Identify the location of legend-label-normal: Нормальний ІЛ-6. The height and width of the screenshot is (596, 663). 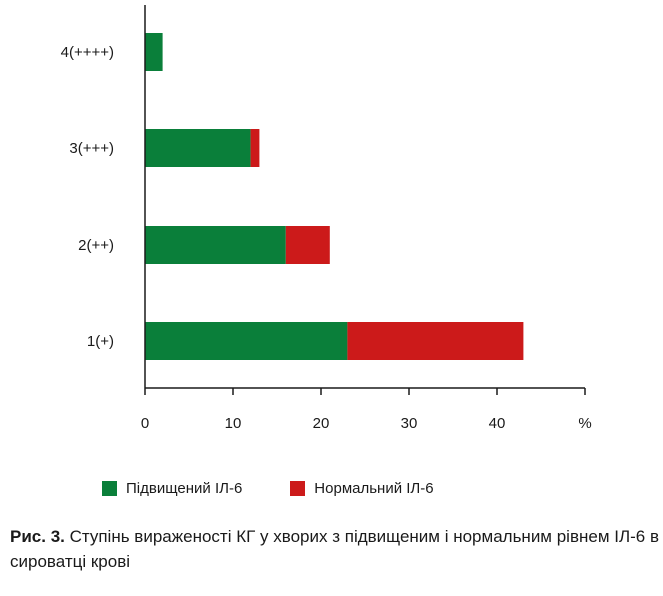
(374, 488).